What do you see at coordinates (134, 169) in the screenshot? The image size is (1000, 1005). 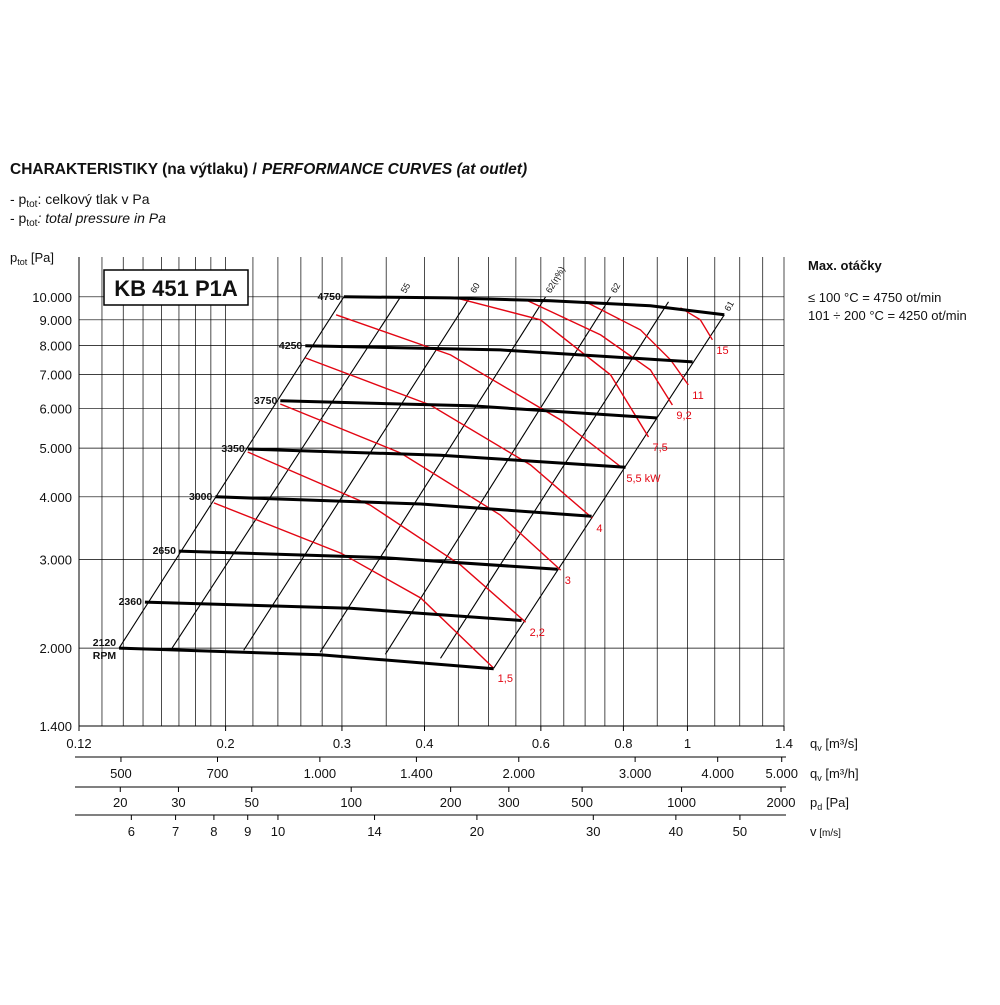 I see `title-cz: CHARAKTERISTIKY (na výtlaku) /` at bounding box center [134, 169].